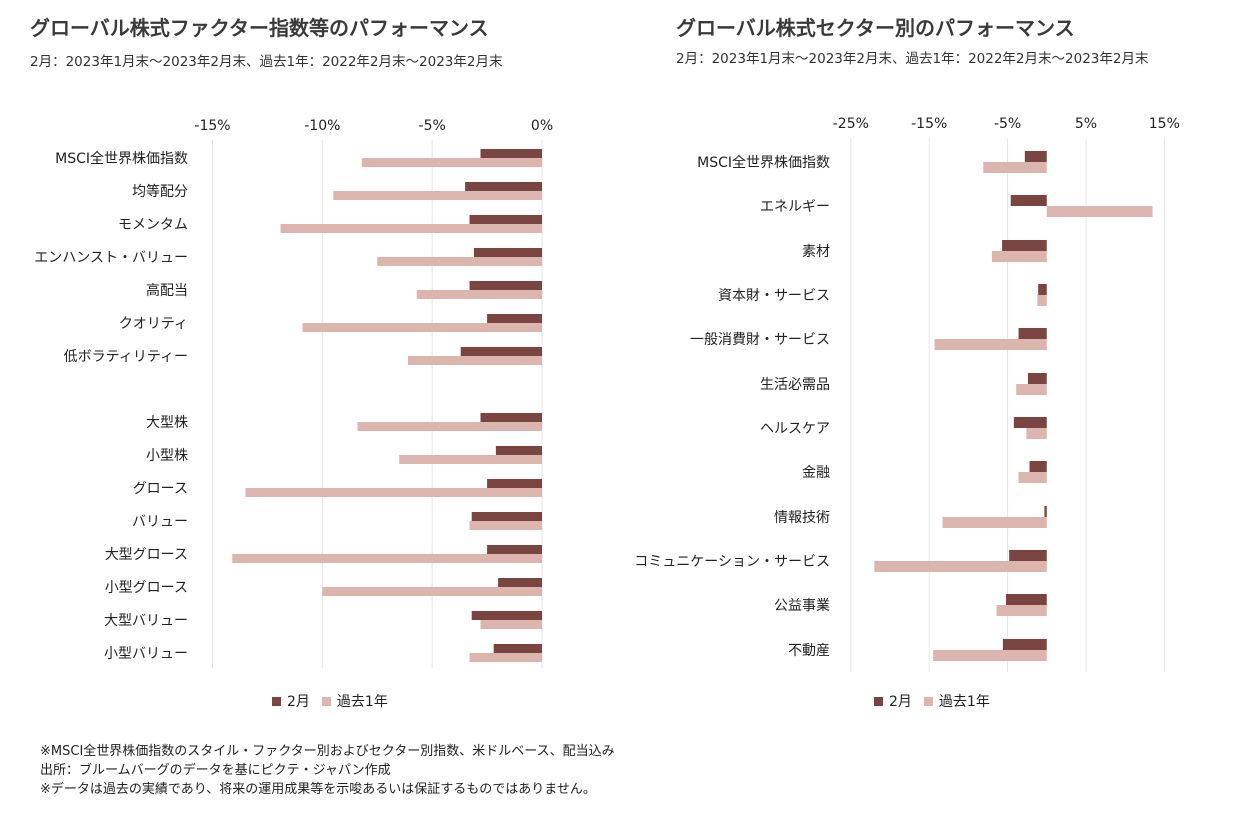 This screenshot has width=1247, height=820. I want to click on category-label: ヘルスケア, so click(795, 429).